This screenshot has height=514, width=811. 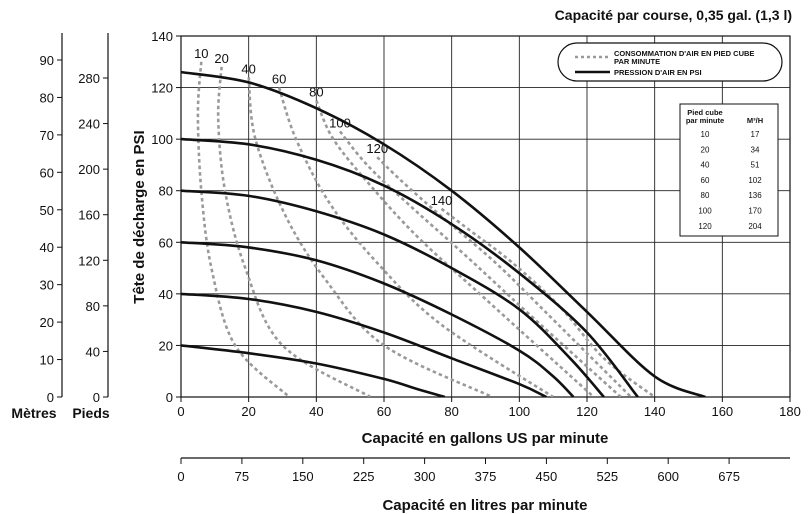 What do you see at coordinates (248, 68) in the screenshot?
I see `air-curve-label-40: 40` at bounding box center [248, 68].